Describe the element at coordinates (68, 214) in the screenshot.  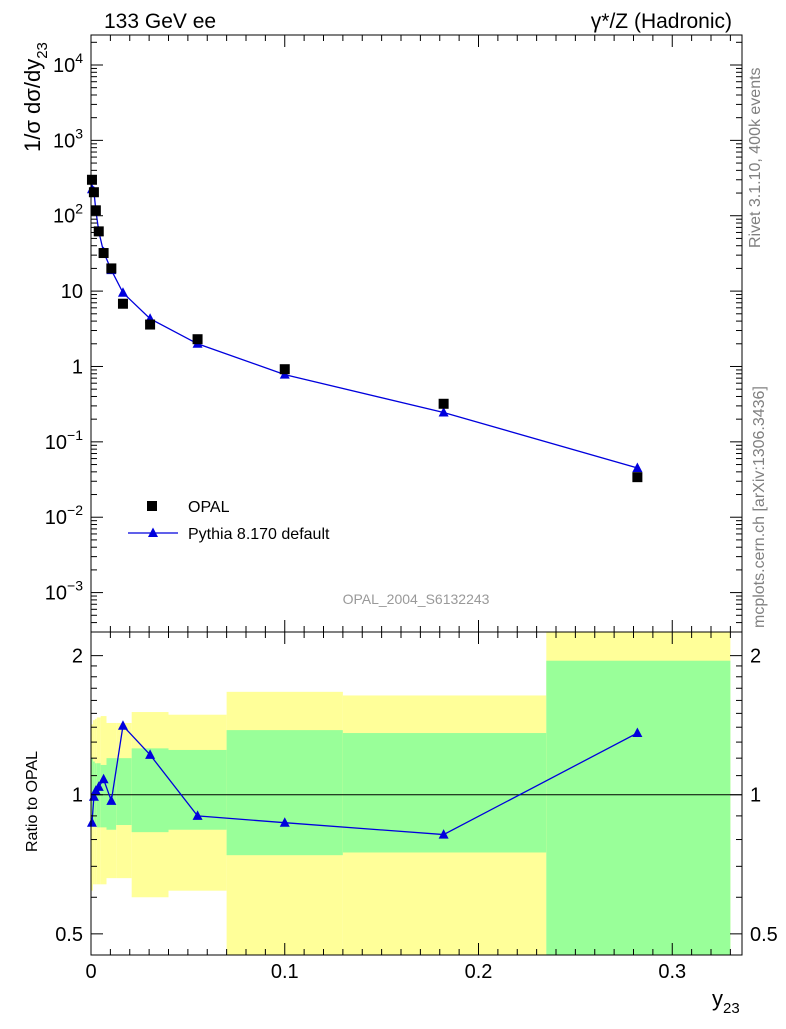
I see `main-y-tick-label: 10²` at that location.